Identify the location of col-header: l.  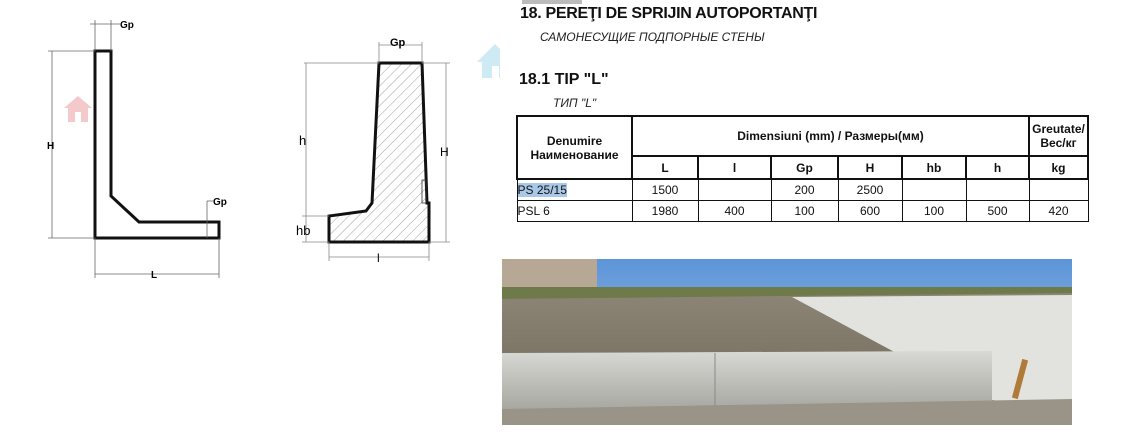
(734, 167).